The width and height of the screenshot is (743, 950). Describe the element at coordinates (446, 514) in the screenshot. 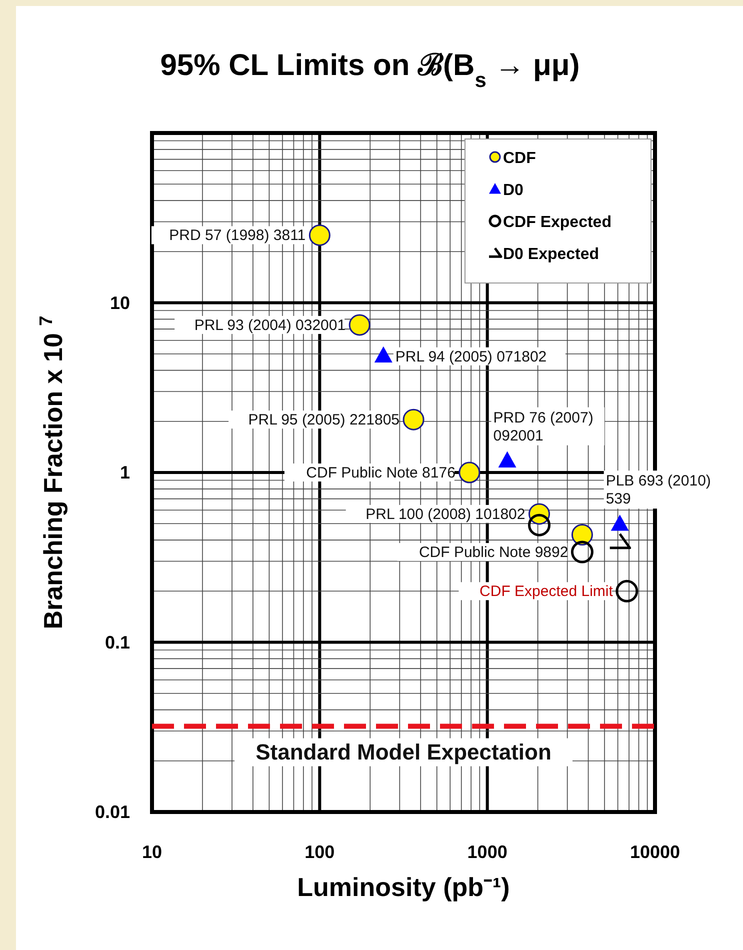

I see `annotation: PRL 100 (2008) 101802` at that location.